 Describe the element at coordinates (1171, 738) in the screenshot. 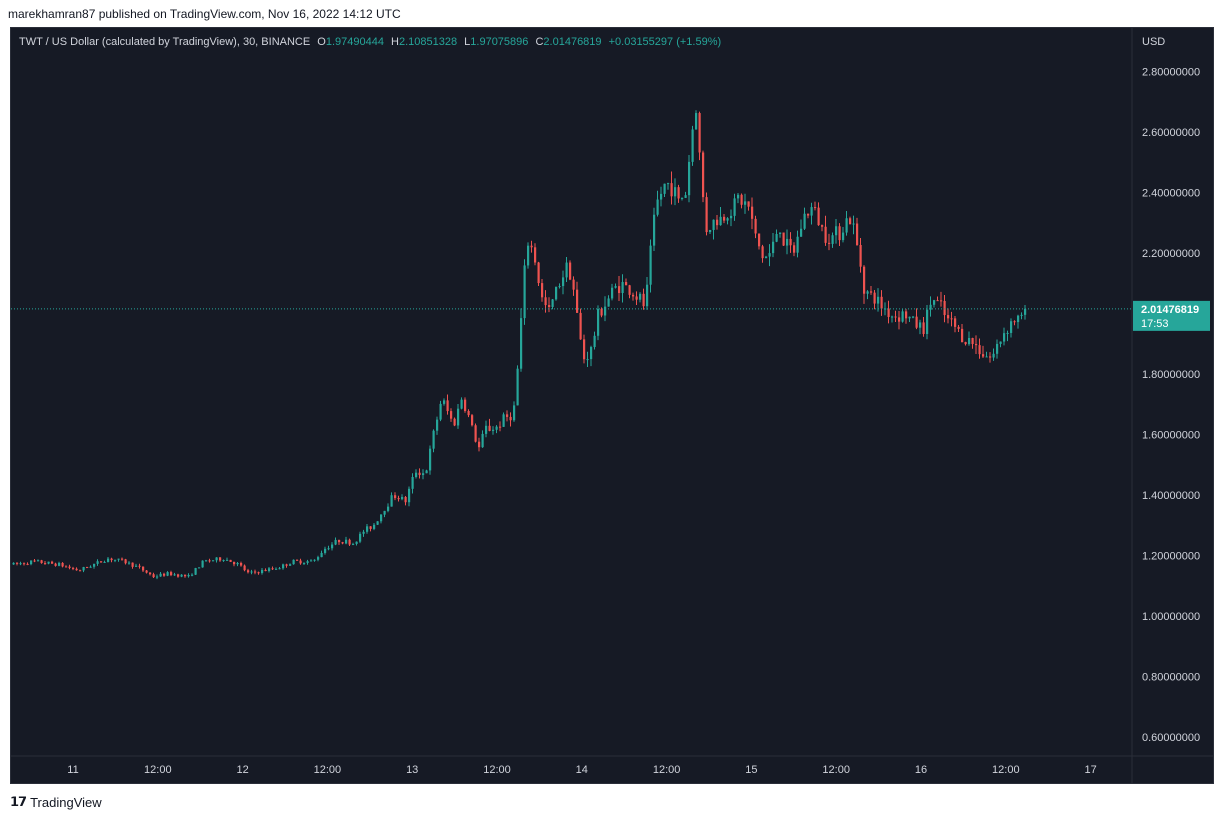

I see `y-tick-label: 0.60000000` at that location.